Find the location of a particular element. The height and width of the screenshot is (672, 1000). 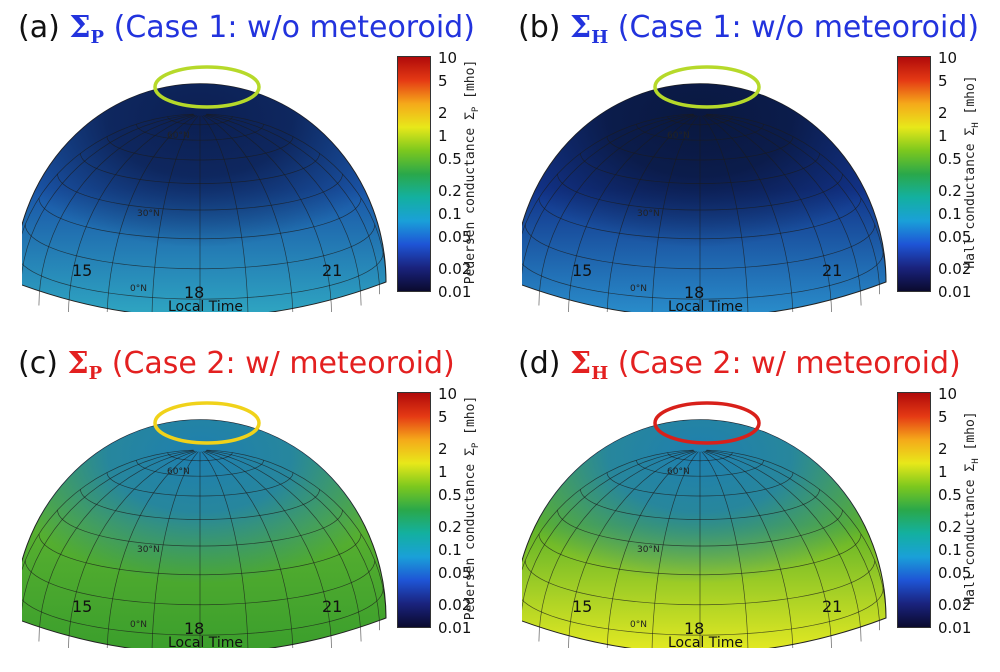

colorbar-tick-label: 5 is located at coordinates (943, 81).